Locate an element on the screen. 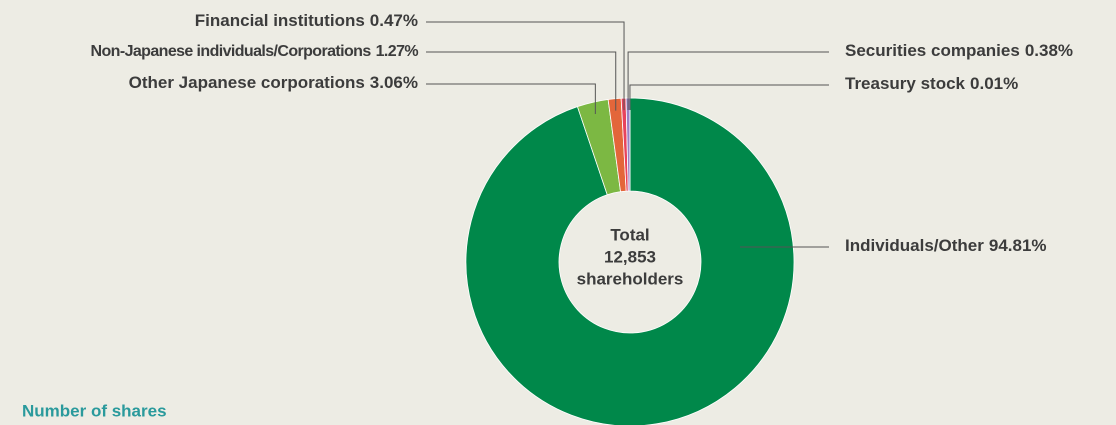 This screenshot has width=1116, height=425. center-label: shareholders is located at coordinates (630, 278).